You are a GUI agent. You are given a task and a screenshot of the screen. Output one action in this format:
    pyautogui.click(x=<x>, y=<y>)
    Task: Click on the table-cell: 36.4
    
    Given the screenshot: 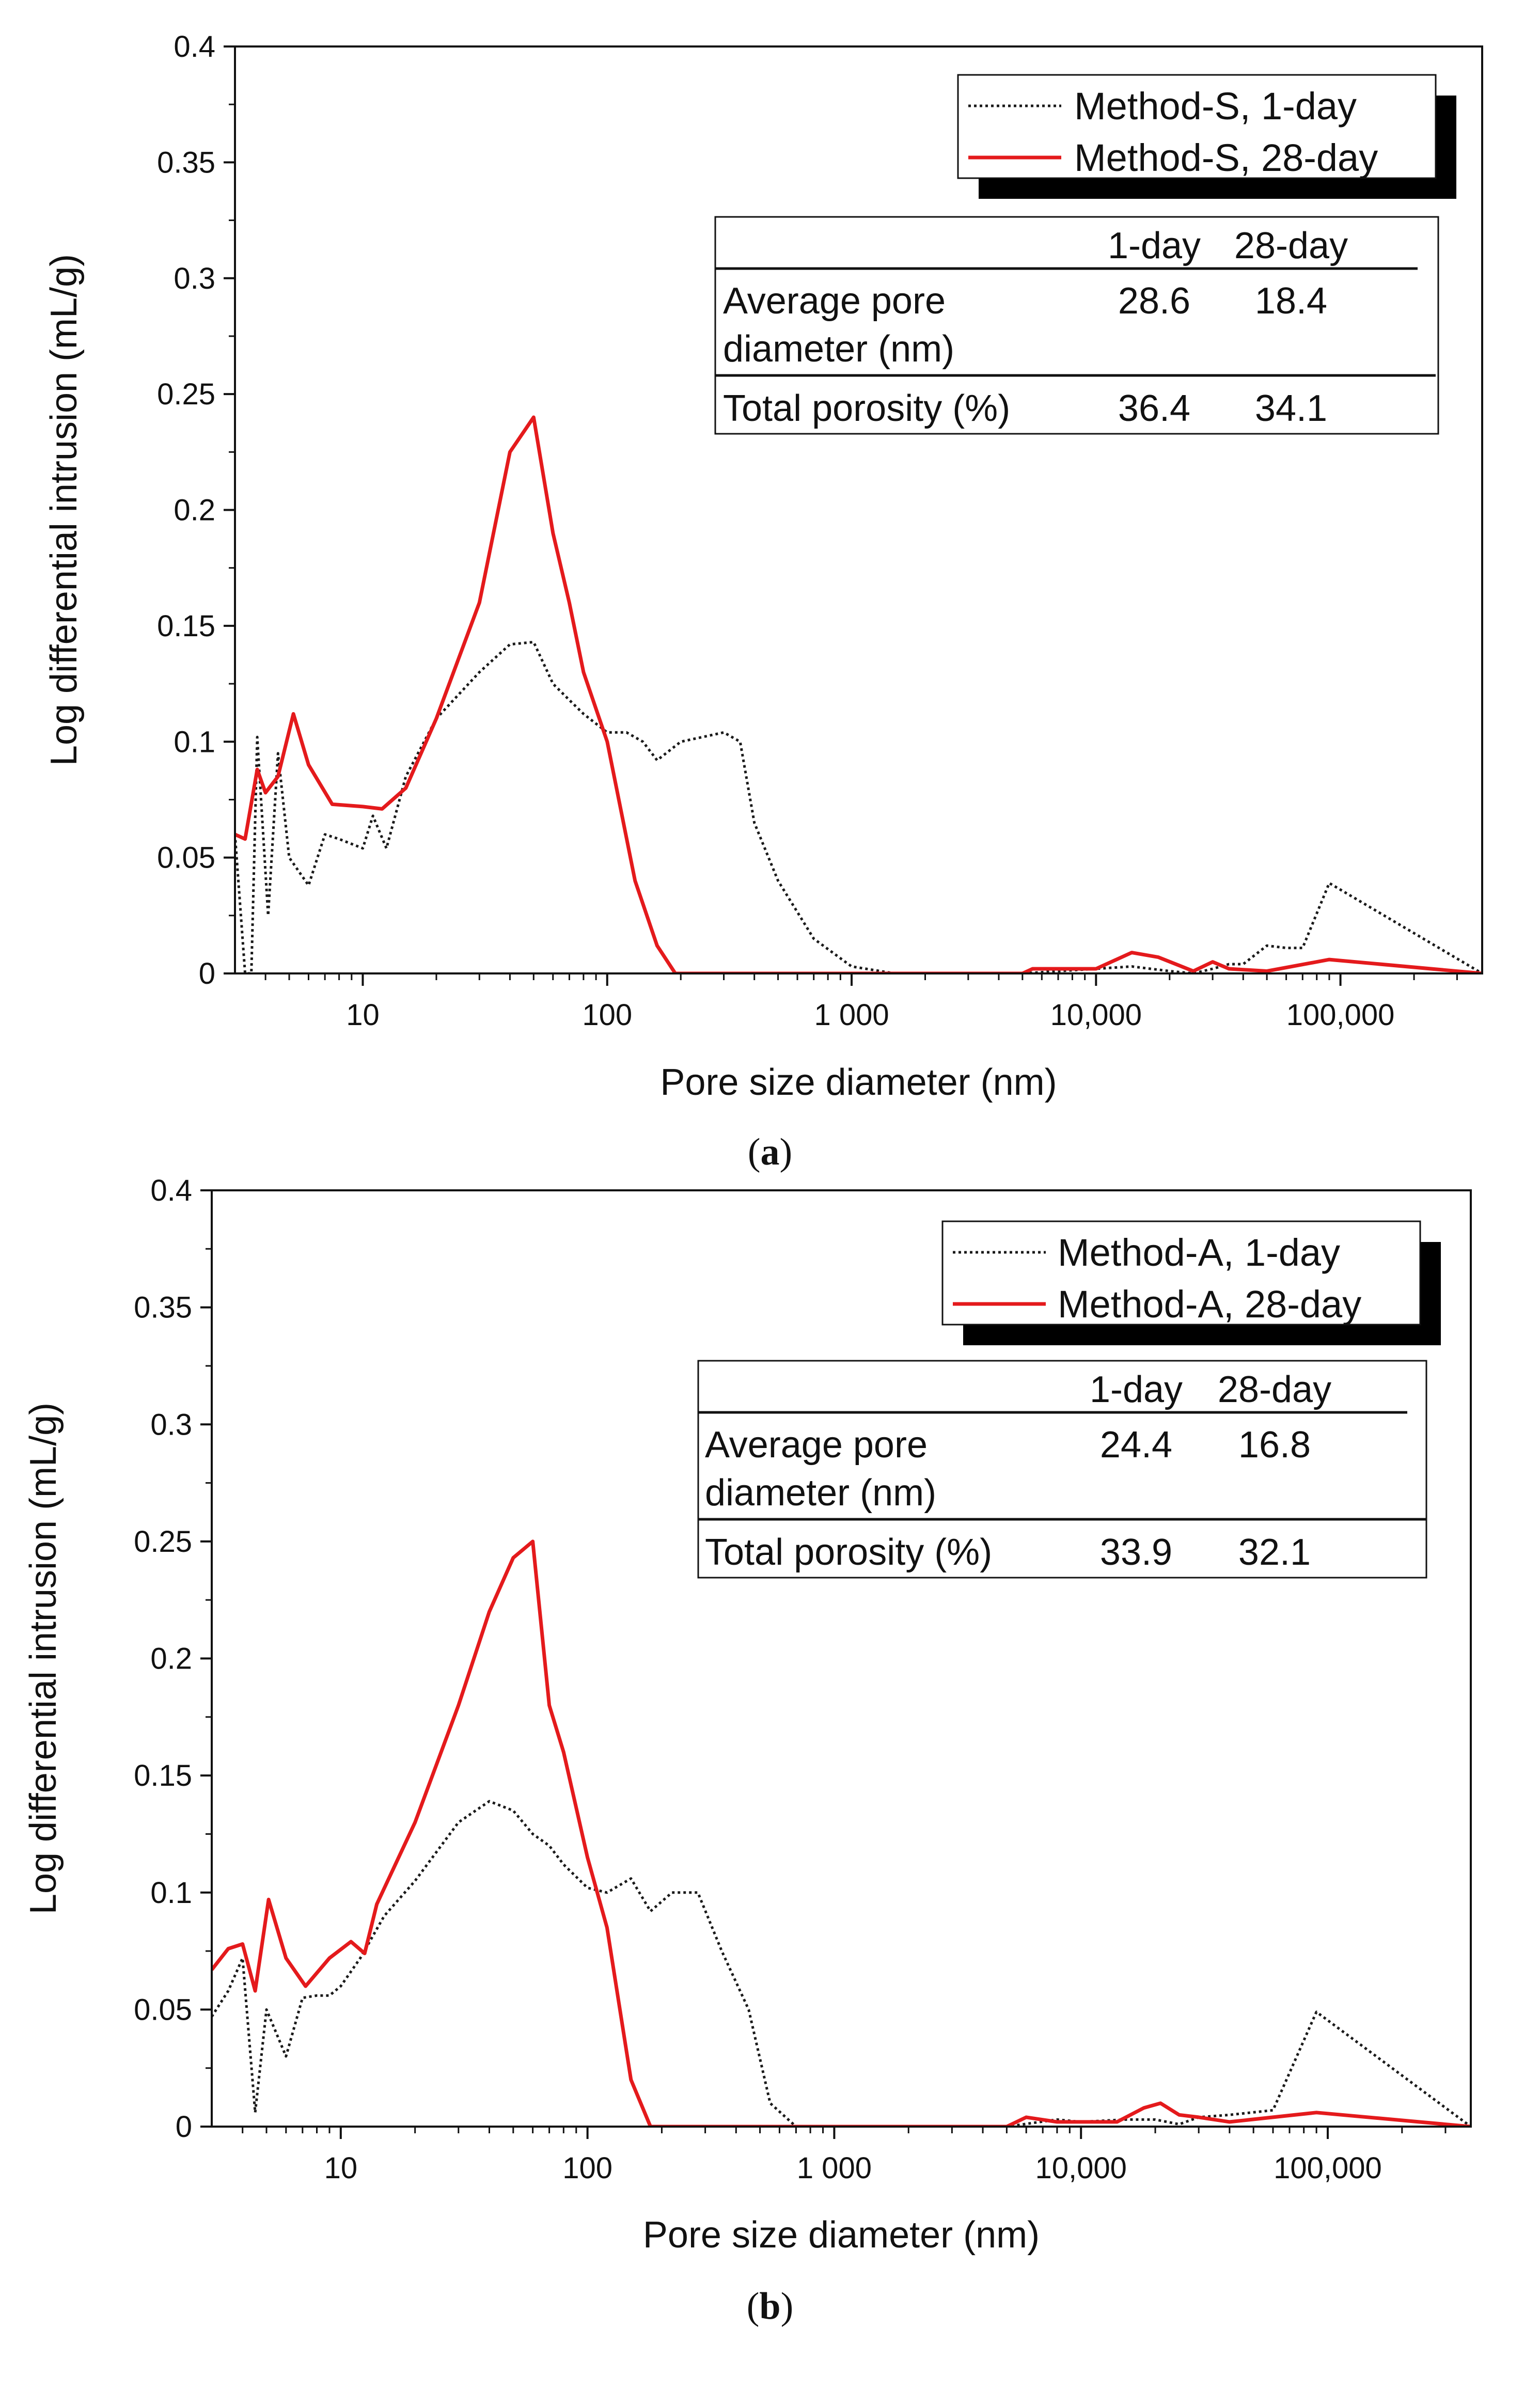 What is the action you would take?
    pyautogui.click(x=1154, y=408)
    